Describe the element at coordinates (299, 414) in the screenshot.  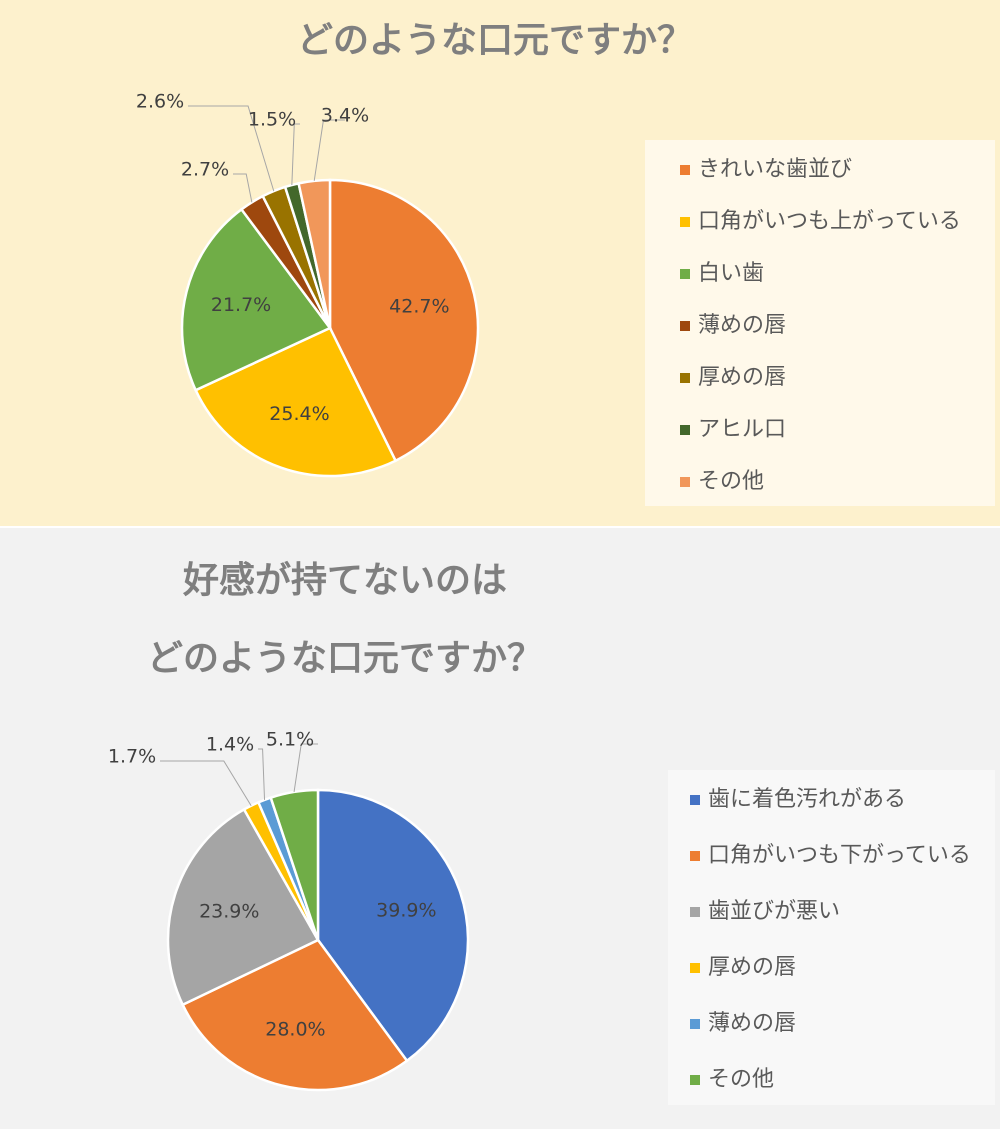
I see `data-label: 25.4%` at that location.